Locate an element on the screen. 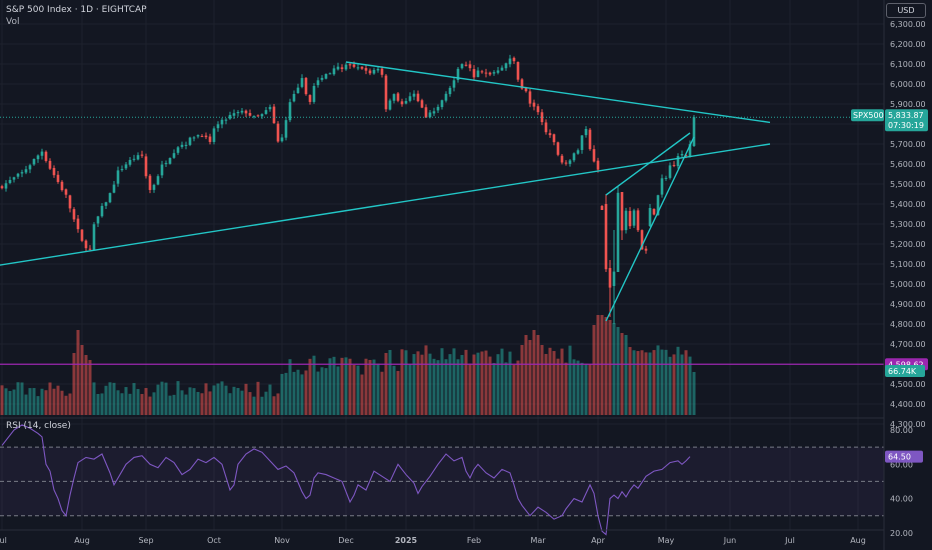 The height and width of the screenshot is (550, 932). currency-button: USD is located at coordinates (906, 10).